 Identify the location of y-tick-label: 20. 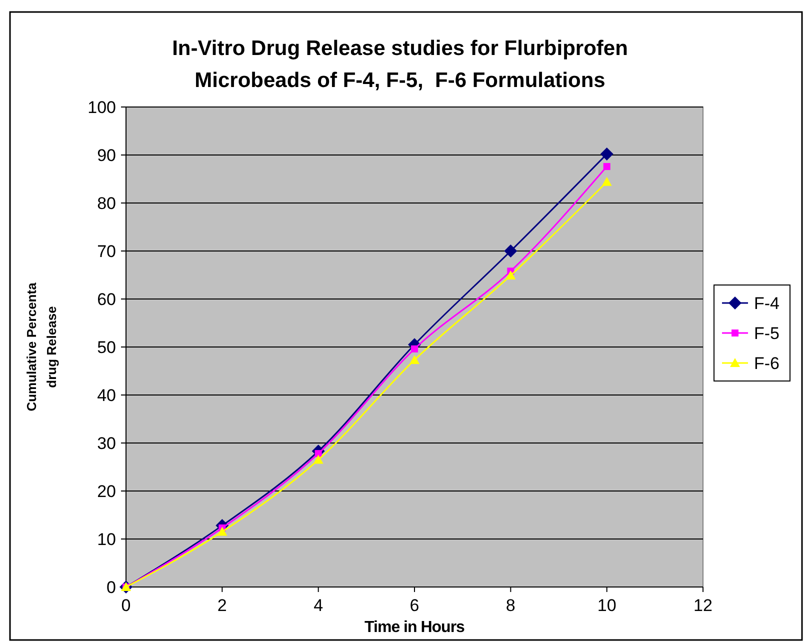
(106, 491).